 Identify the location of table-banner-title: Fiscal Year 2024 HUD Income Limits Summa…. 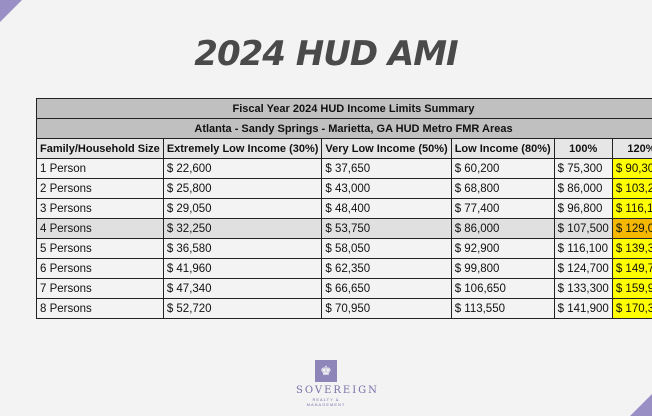
(344, 108).